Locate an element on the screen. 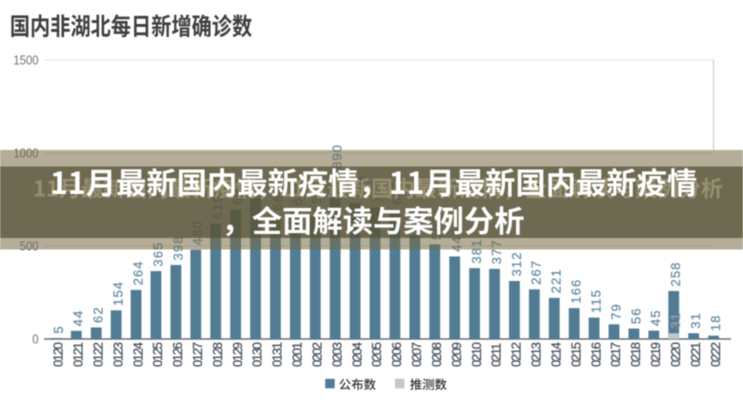 The height and width of the screenshot is (400, 743). svg-text: 56 is located at coordinates (635, 315).